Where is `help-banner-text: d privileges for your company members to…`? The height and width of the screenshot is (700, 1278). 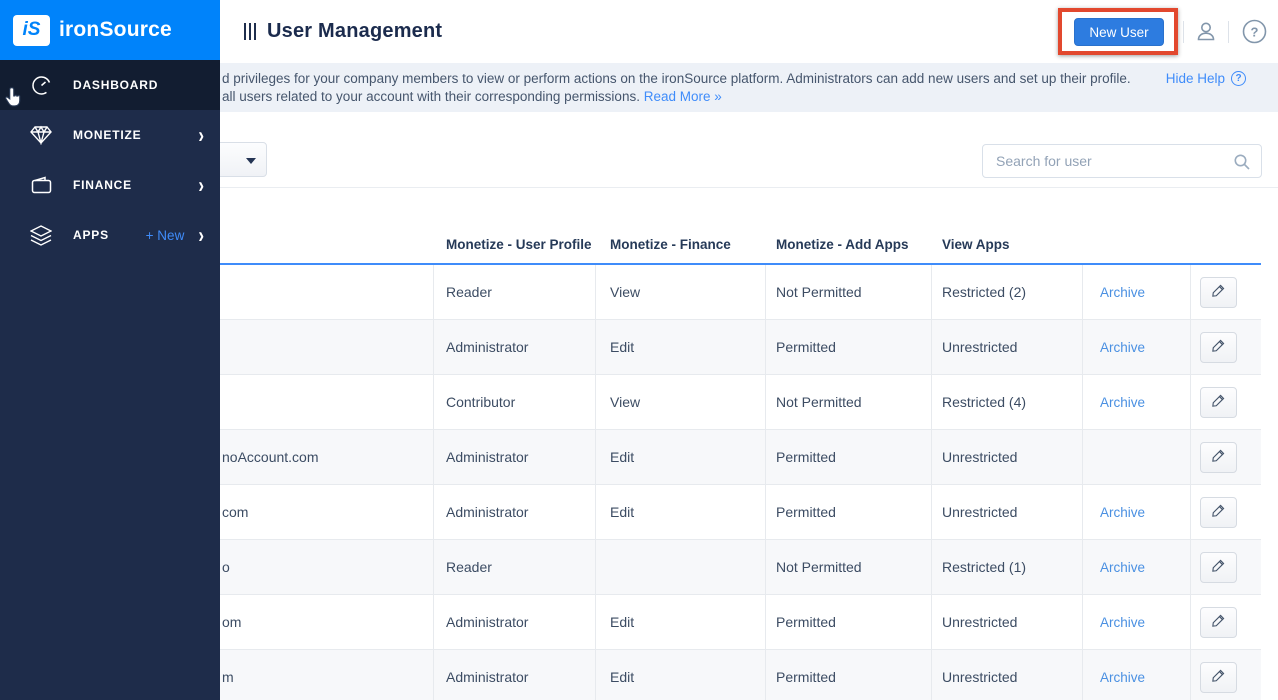
help-banner-text: d privileges for your company members to… is located at coordinates (676, 87).